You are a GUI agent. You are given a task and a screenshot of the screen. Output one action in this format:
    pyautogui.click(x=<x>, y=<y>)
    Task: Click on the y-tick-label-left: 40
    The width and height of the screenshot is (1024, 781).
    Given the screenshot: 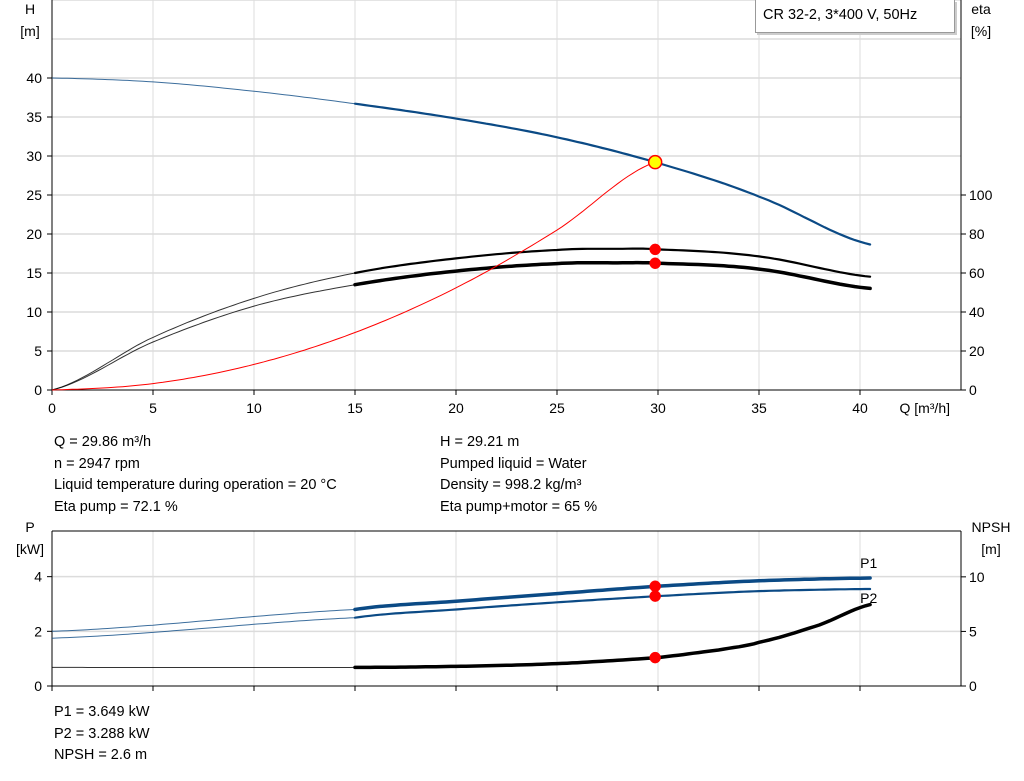 What is the action you would take?
    pyautogui.click(x=34, y=78)
    